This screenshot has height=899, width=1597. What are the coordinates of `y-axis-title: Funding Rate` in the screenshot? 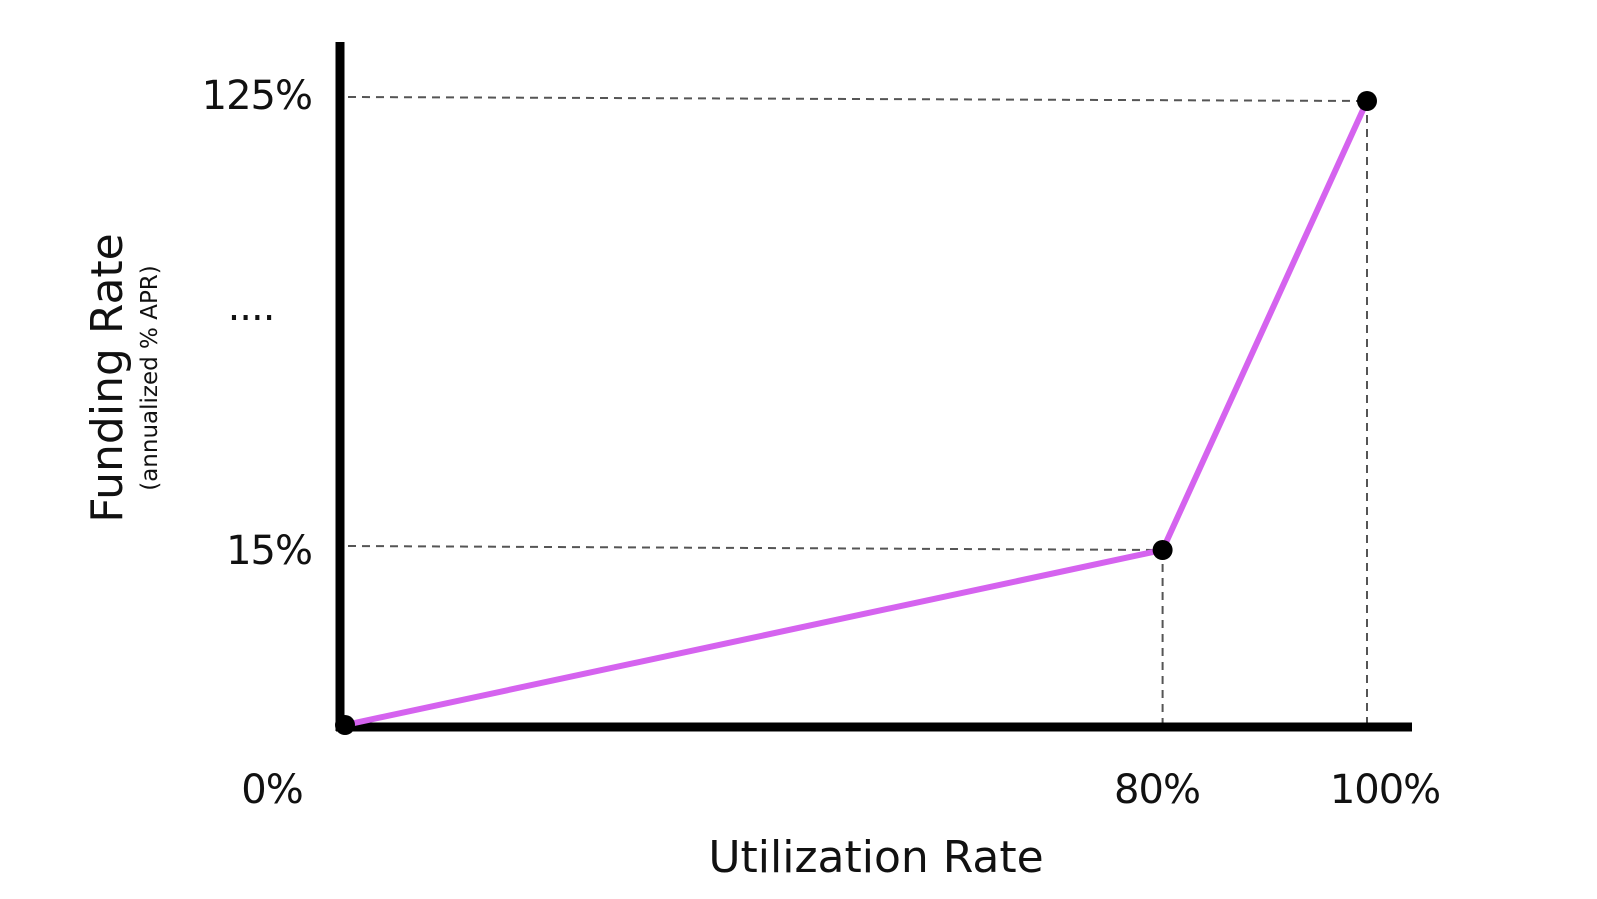 It's located at (107, 378).